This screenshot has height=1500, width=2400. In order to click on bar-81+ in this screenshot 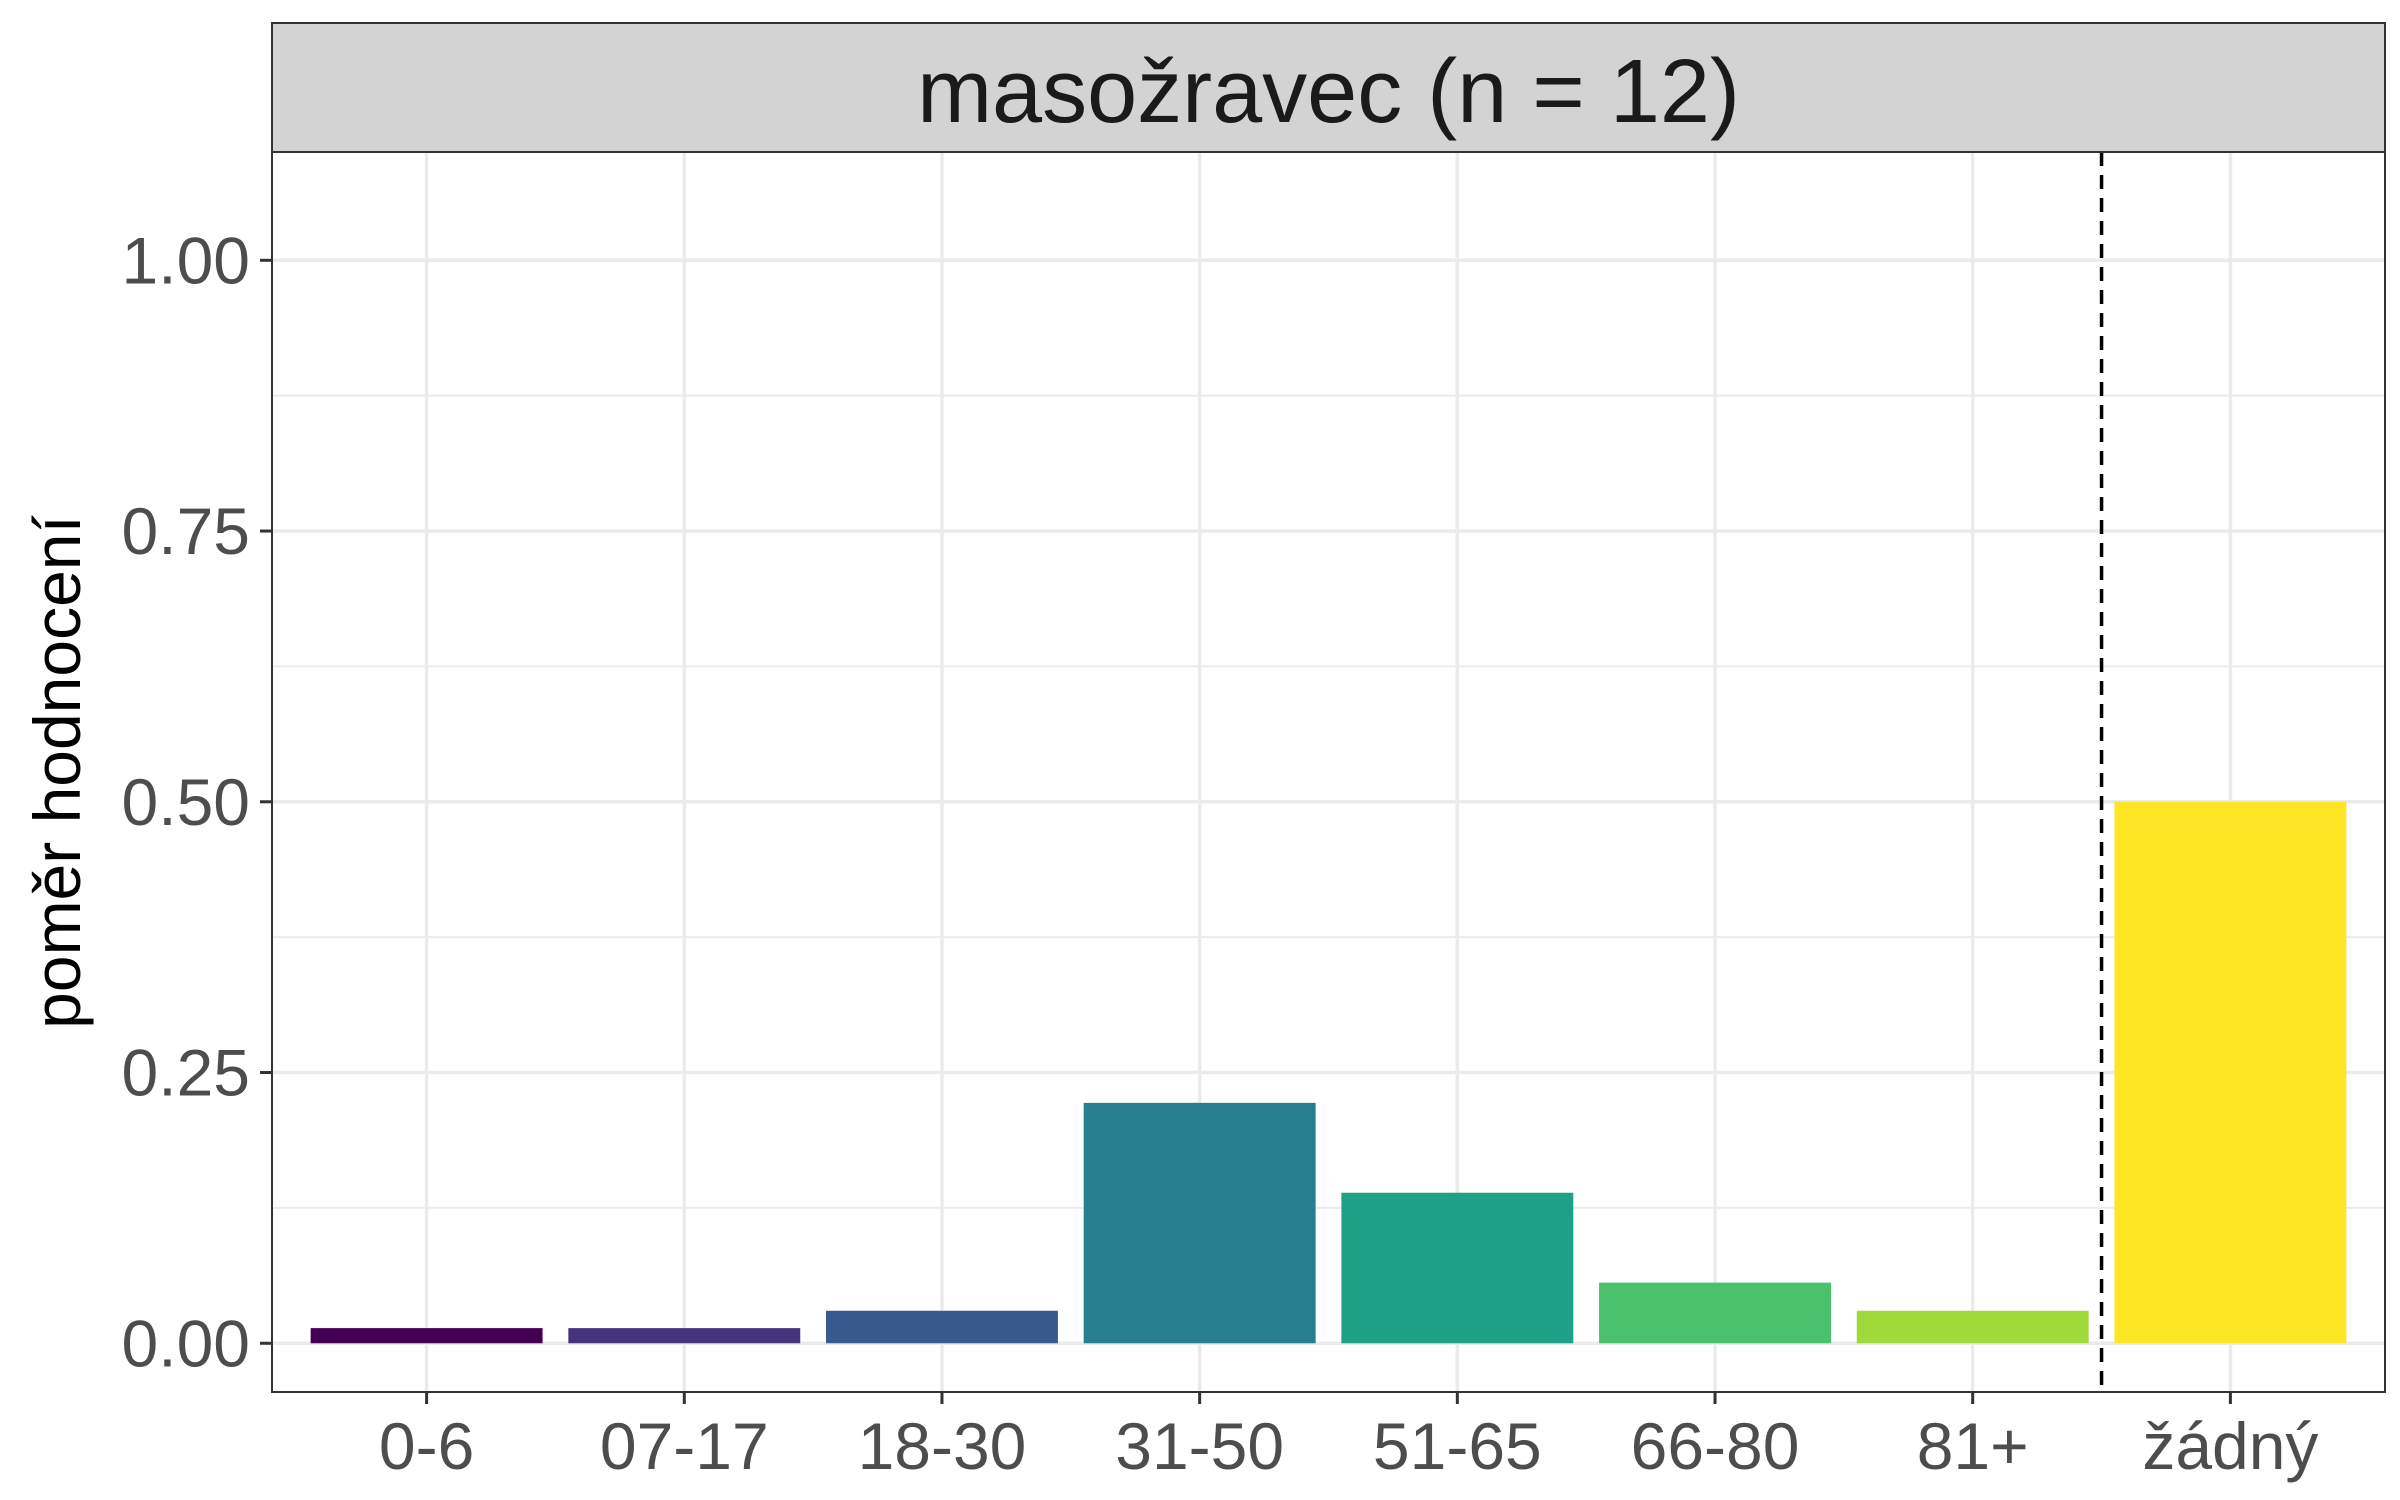, I will do `click(1972, 1327)`.